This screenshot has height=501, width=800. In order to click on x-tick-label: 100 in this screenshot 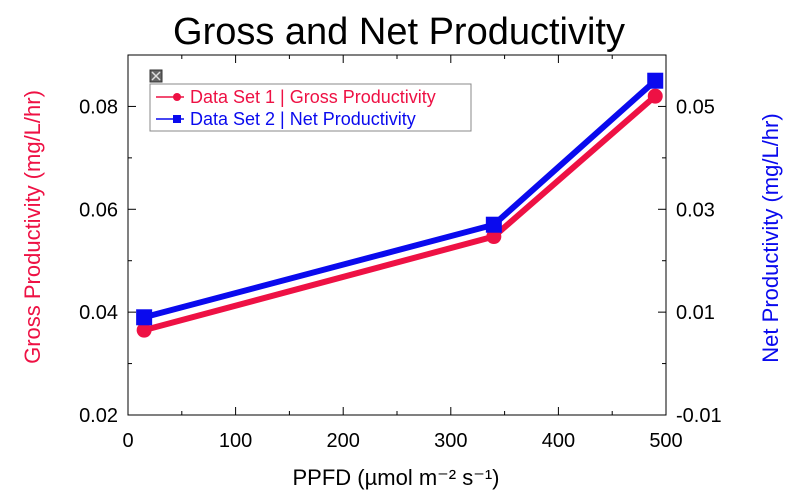, I will do `click(235, 441)`.